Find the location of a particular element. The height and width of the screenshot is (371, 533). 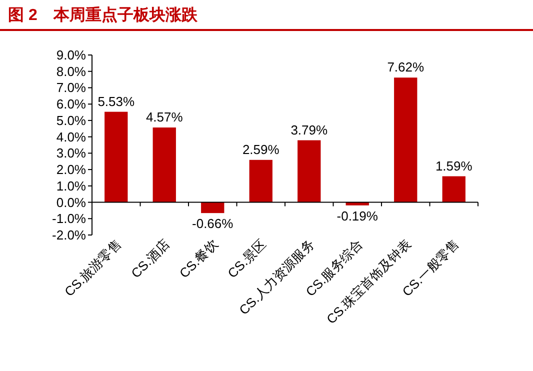

data-label: 2.59% is located at coordinates (261, 149).